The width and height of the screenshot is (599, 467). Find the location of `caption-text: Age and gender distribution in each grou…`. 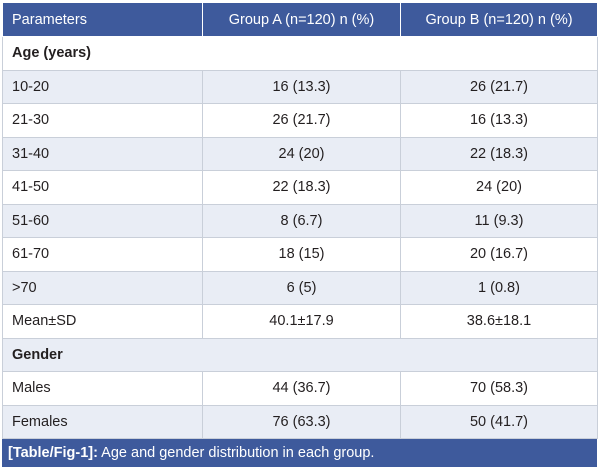

caption-text: Age and gender distribution in each grou… is located at coordinates (236, 453).